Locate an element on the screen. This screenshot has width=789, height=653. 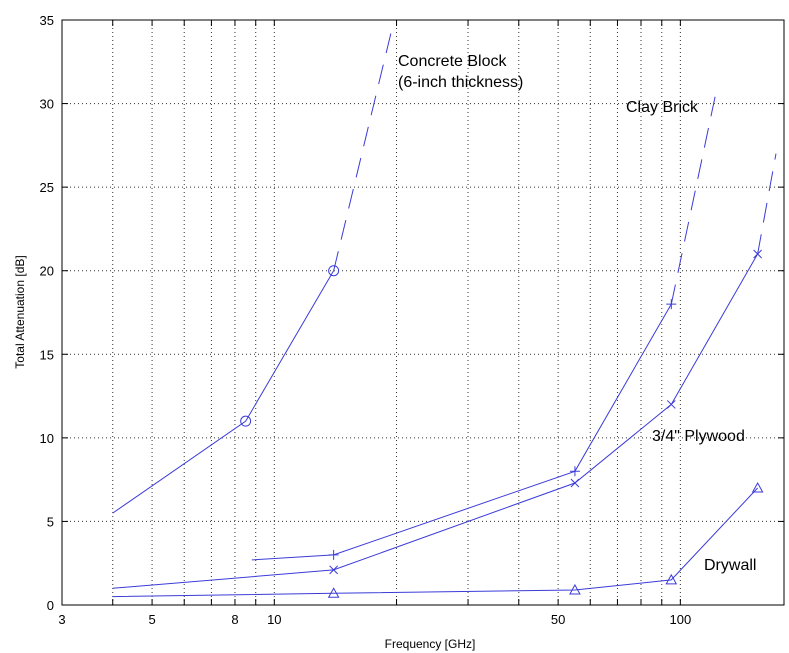
series-drywall is located at coordinates (438, 539).